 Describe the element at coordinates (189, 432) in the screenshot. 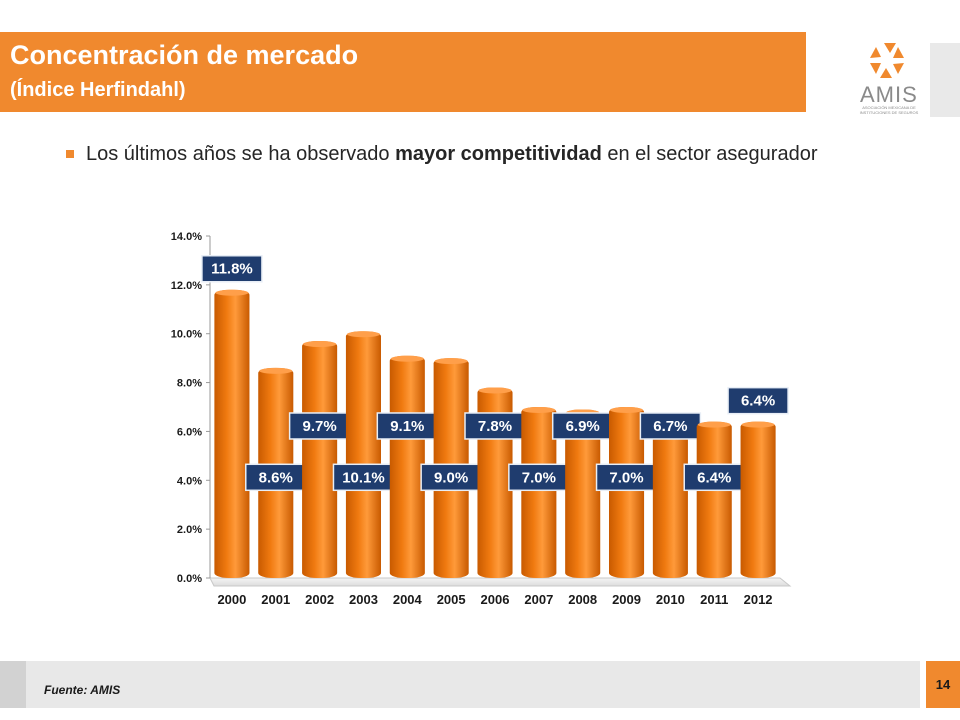

I see `y-tick-label: 6.0%` at that location.